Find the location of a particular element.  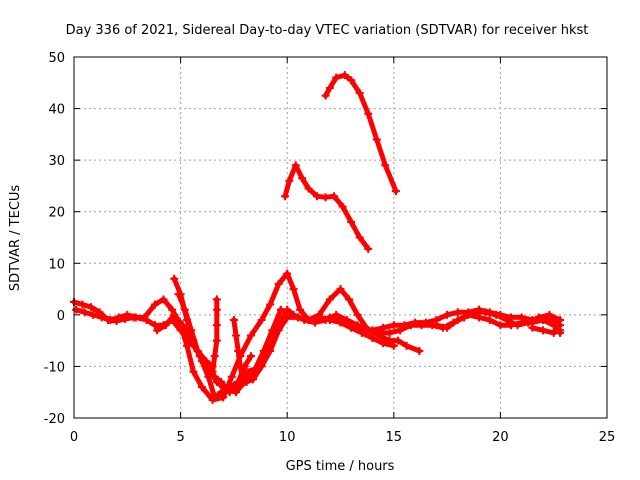

x-tick-label: 15 is located at coordinates (394, 437).